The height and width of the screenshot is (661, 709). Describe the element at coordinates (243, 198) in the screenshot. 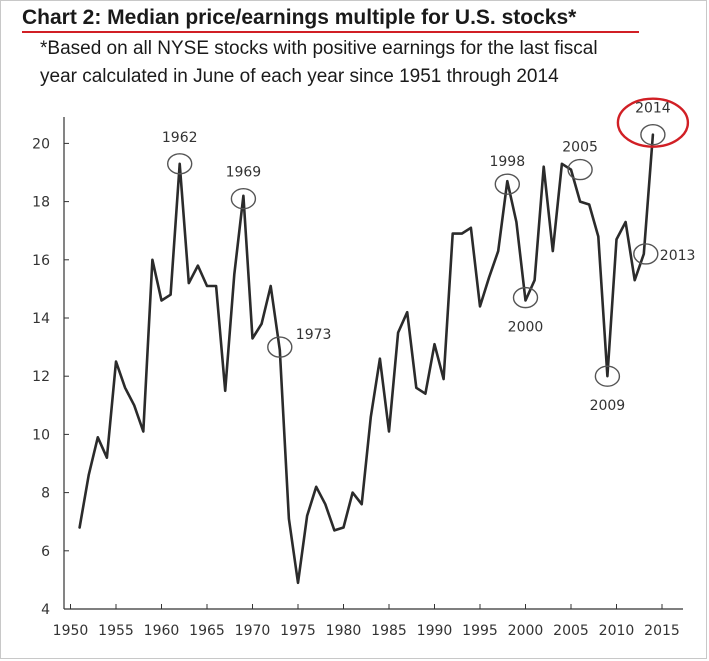

I see `annotation-circle-1969` at that location.